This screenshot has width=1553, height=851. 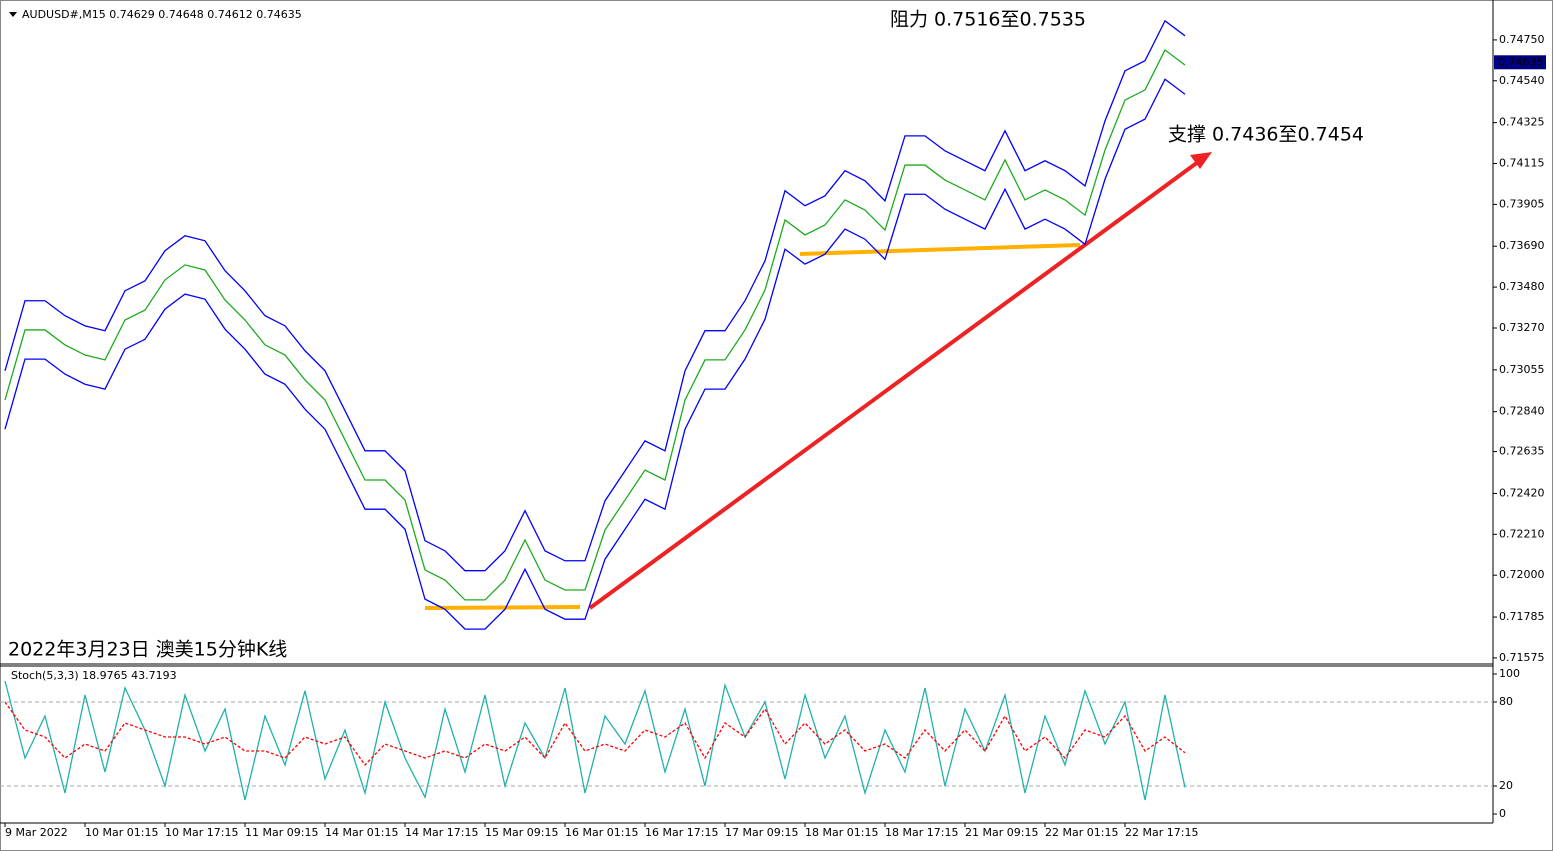 I want to click on annotation: 2022年3月23日 澳美15分钟K线, so click(x=147, y=650).